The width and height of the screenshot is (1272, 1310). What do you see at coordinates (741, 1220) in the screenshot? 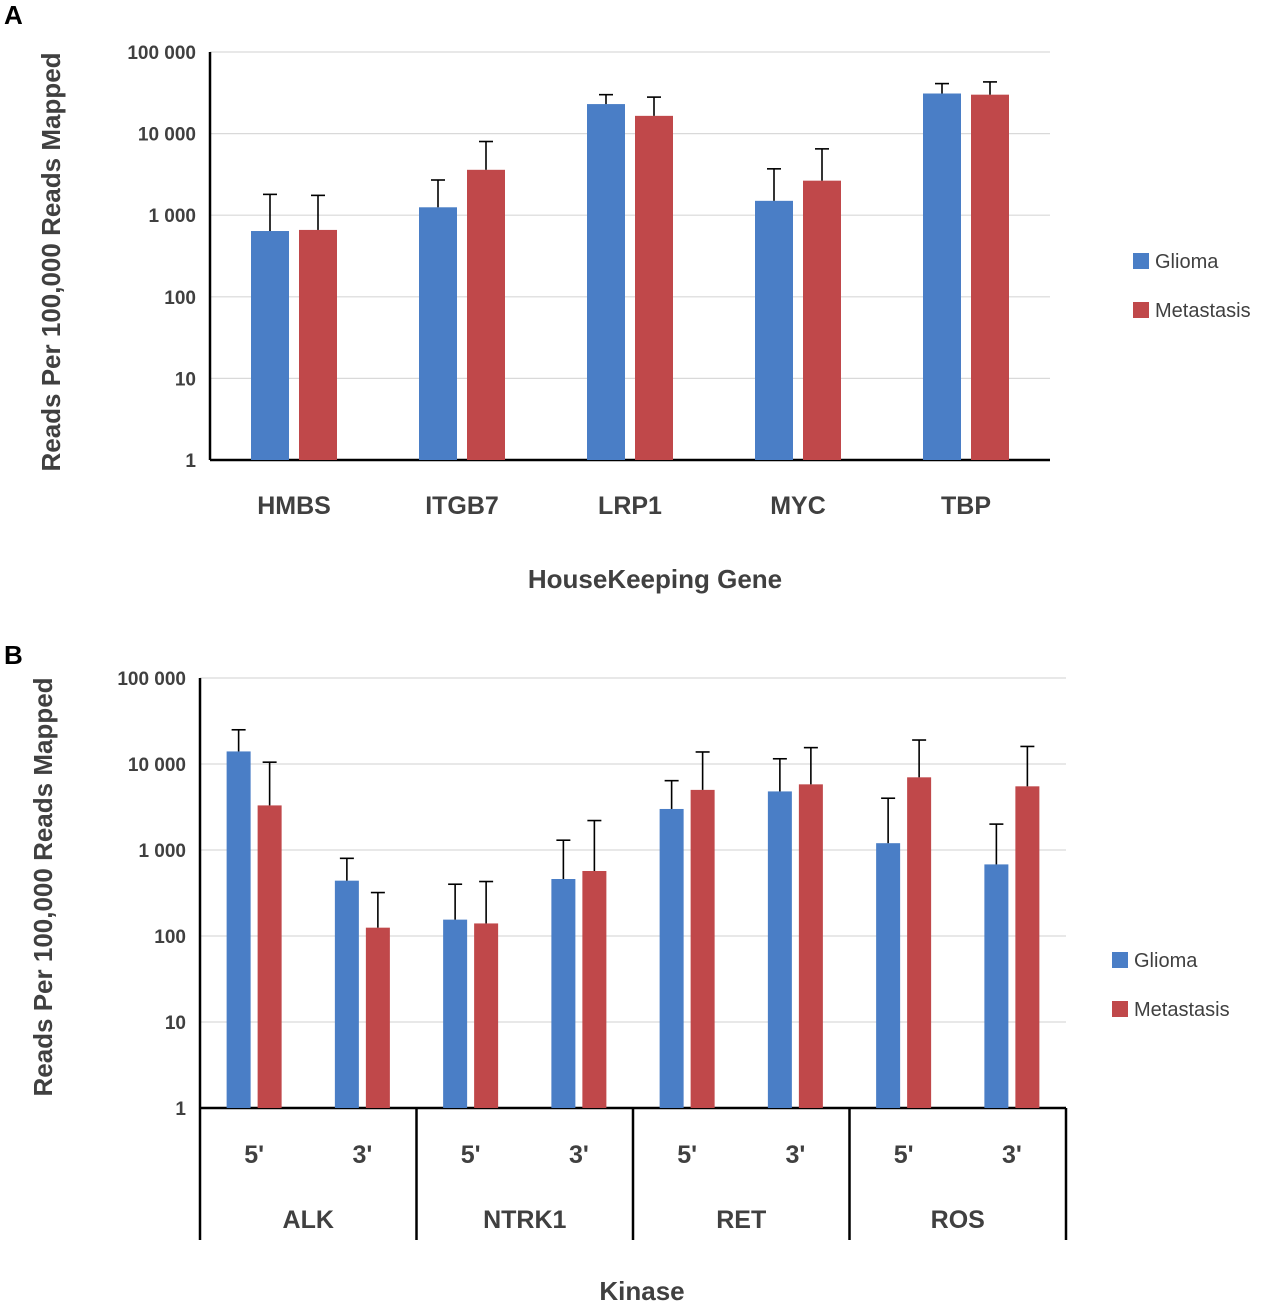
I see `x-group-label-b: RET` at bounding box center [741, 1220].